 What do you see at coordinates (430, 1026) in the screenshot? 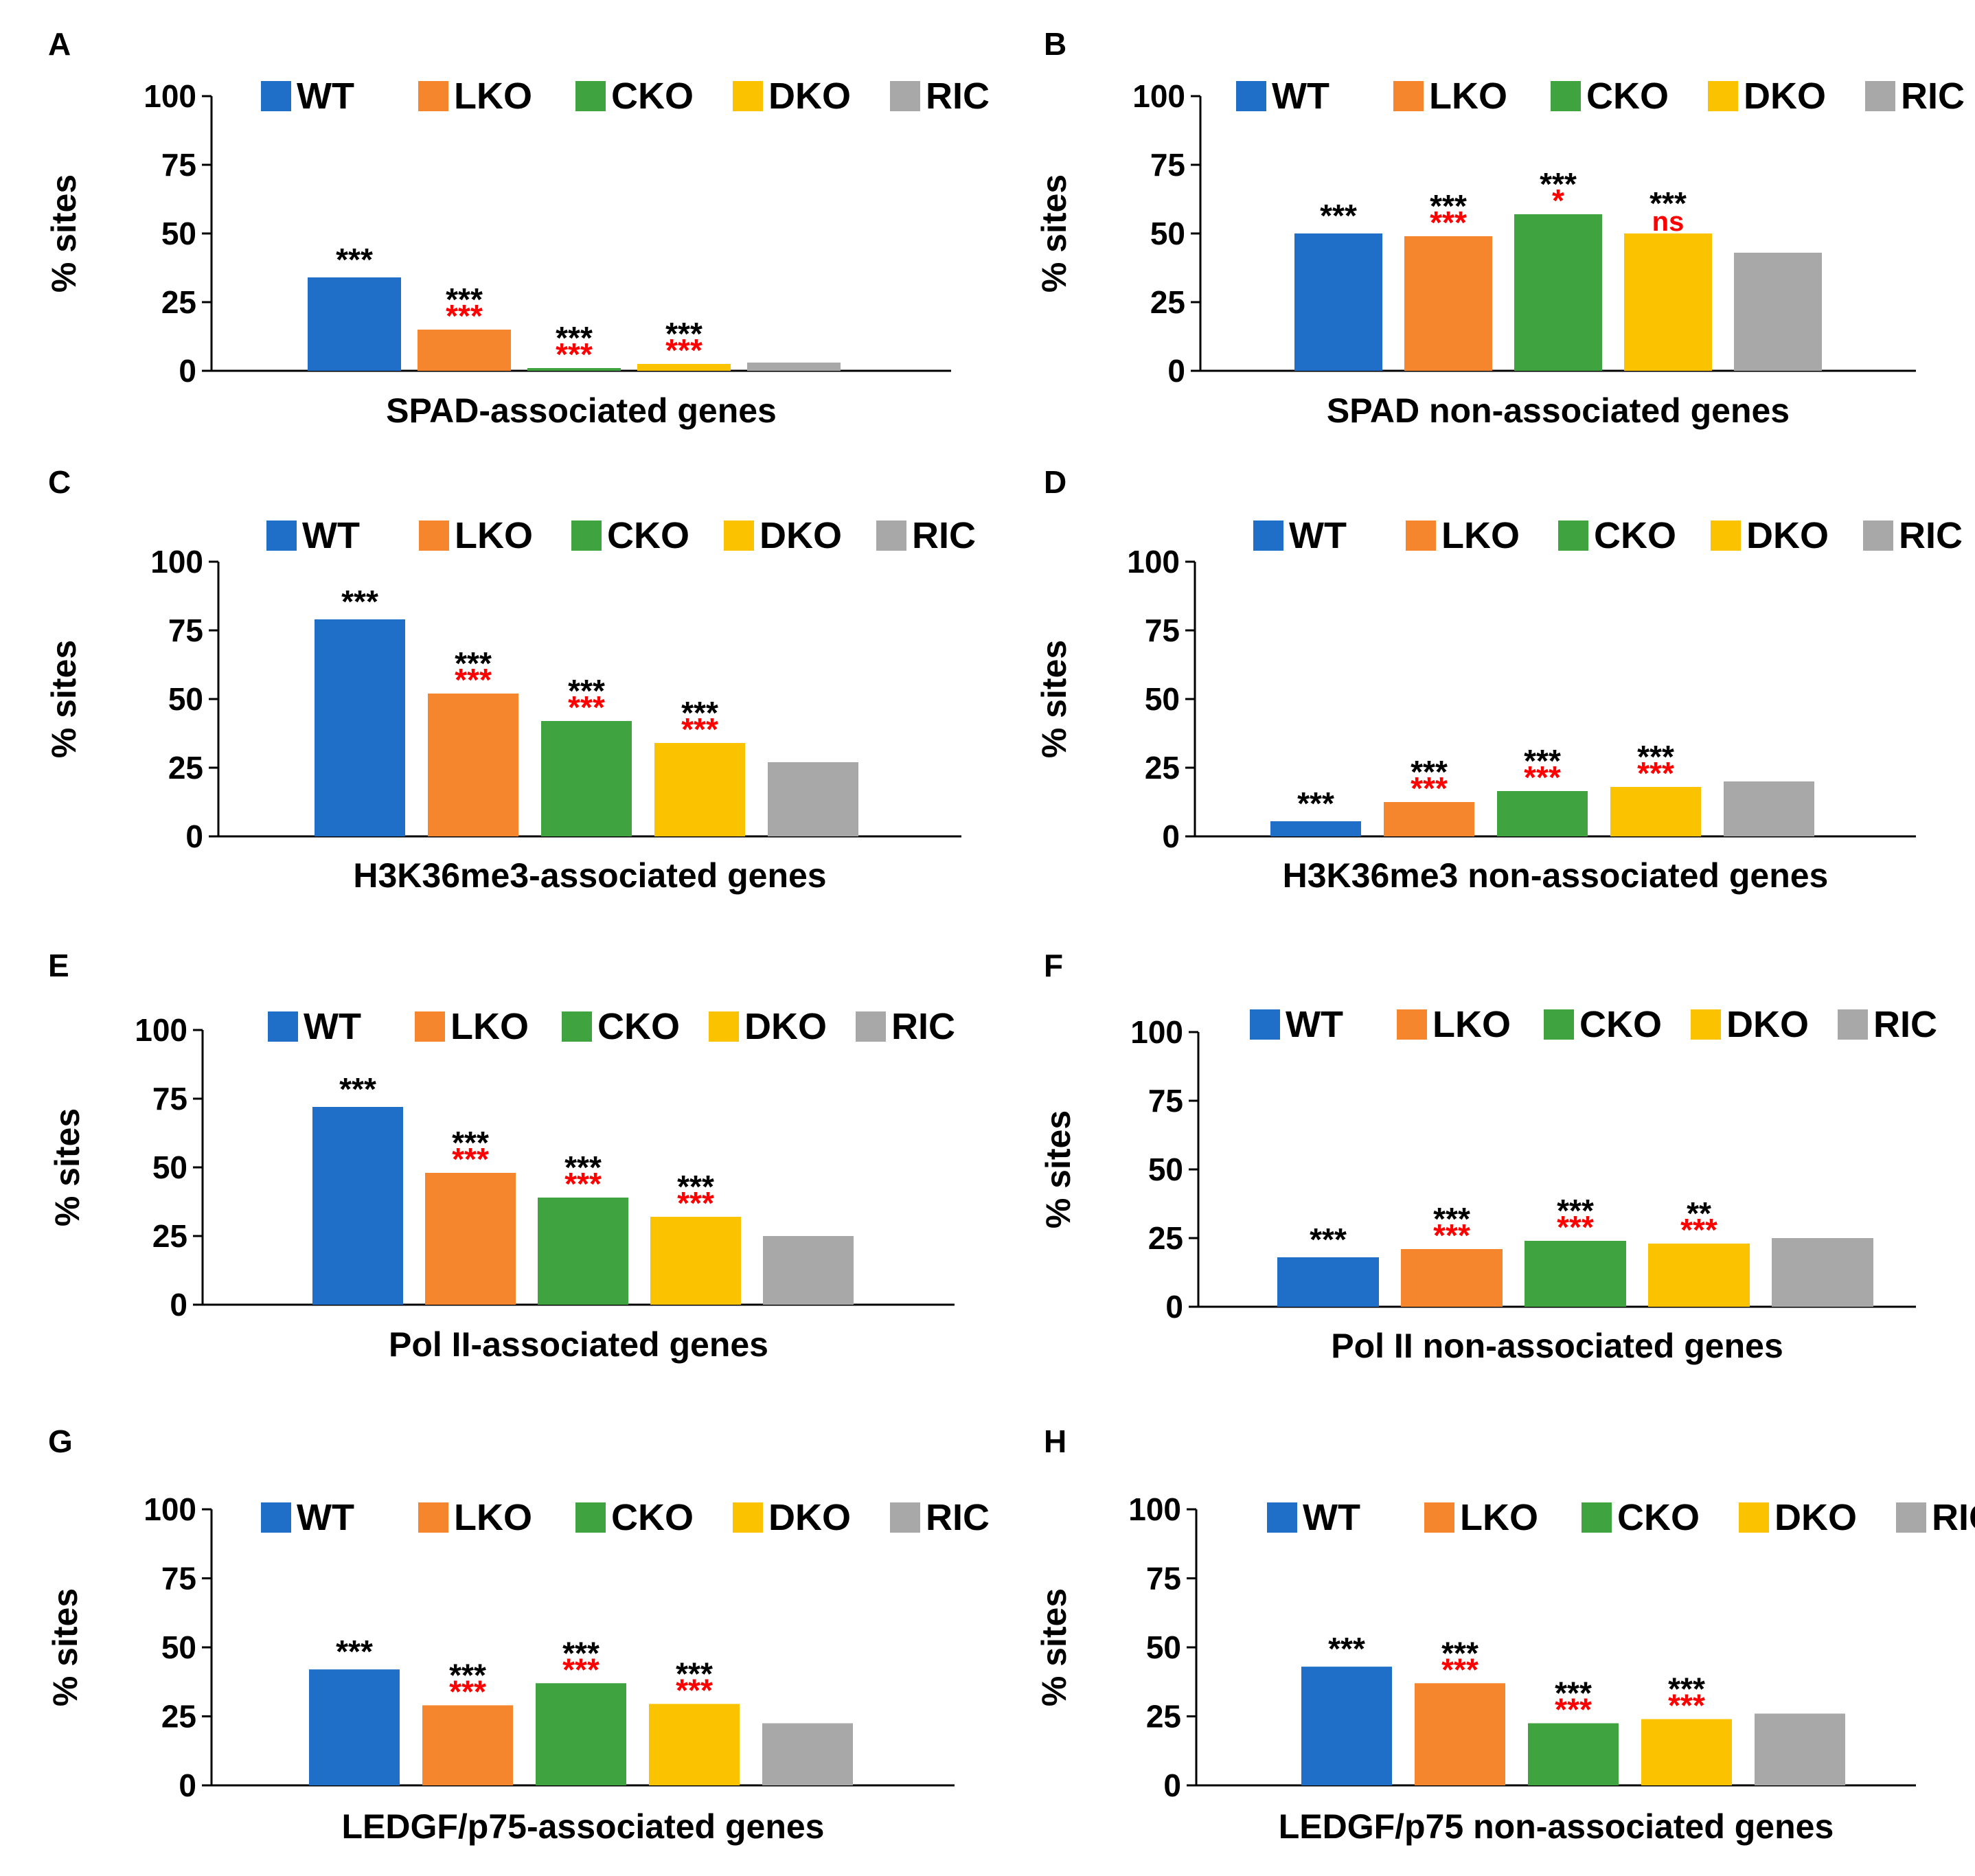
I see `legend-swatch-E-lko` at bounding box center [430, 1026].